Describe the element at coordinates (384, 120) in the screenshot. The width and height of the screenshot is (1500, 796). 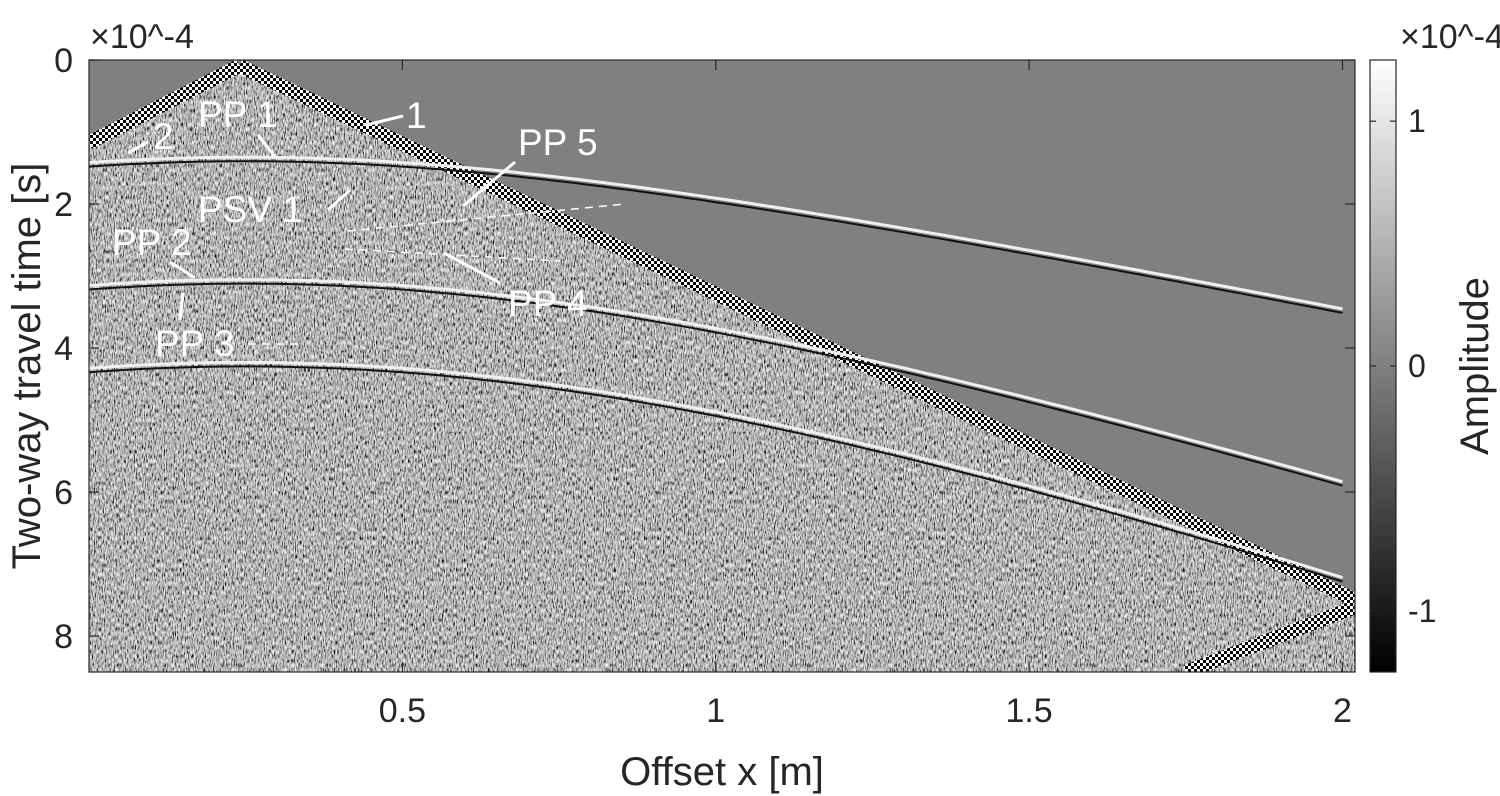
I see `annotation-1-leader` at that location.